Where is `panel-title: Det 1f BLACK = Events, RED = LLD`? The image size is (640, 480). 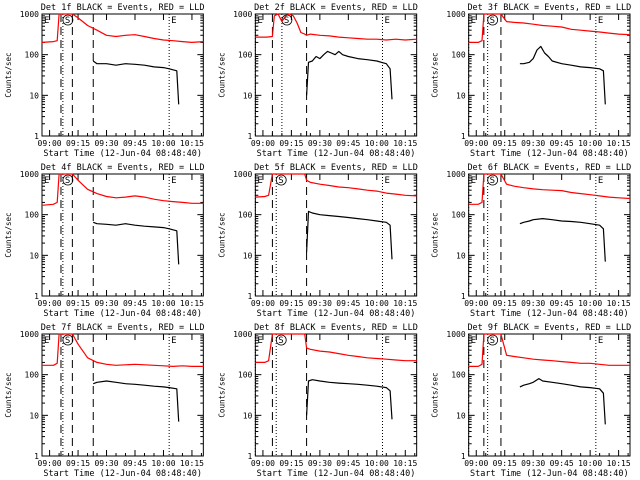
panel-title: Det 1f BLACK = Events, RED = LLD is located at coordinates (123, 8).